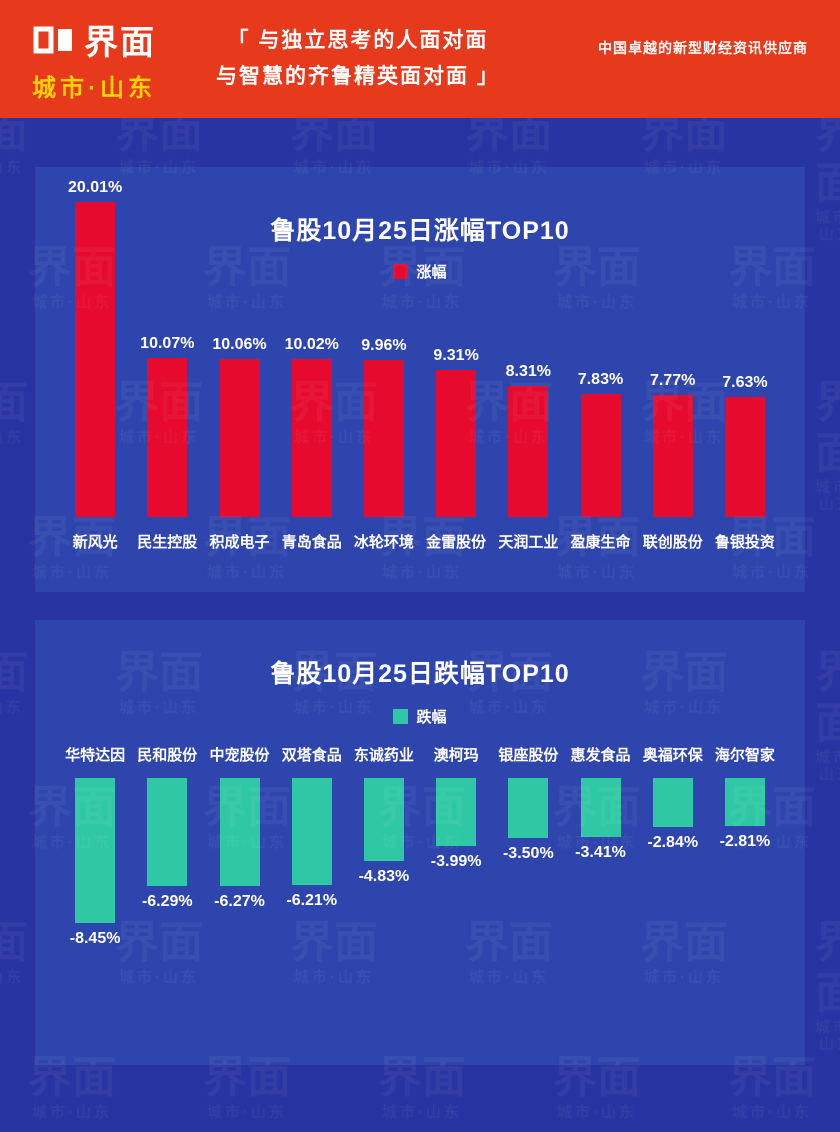  I want to click on category-label: 积成电子, so click(239, 542).